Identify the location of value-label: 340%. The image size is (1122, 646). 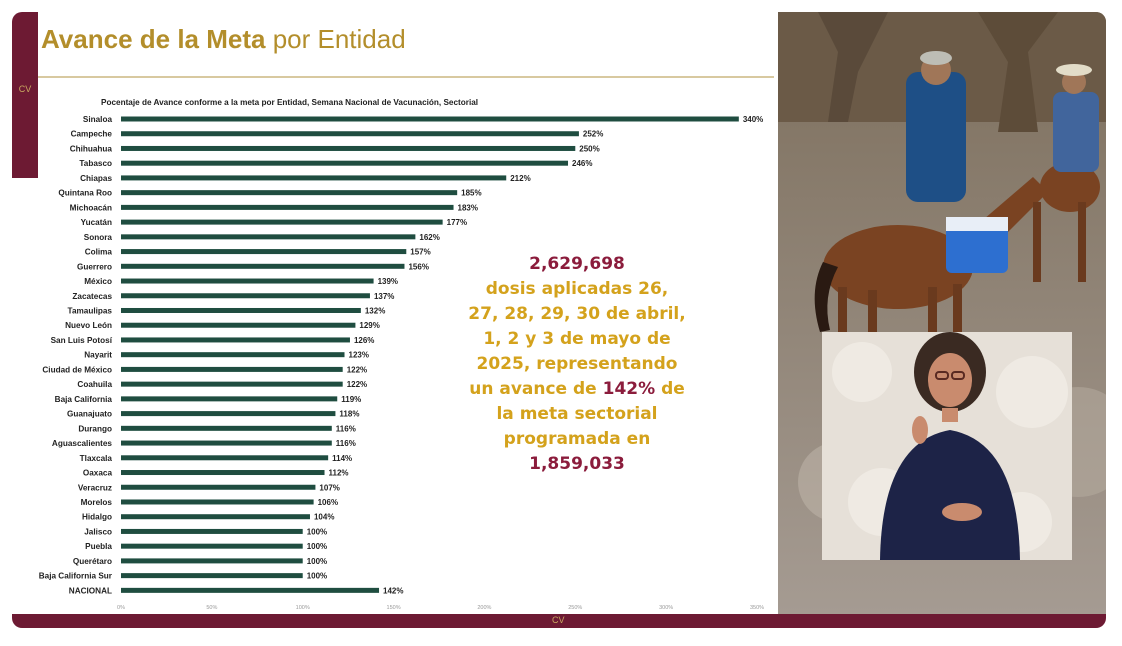
(753, 119).